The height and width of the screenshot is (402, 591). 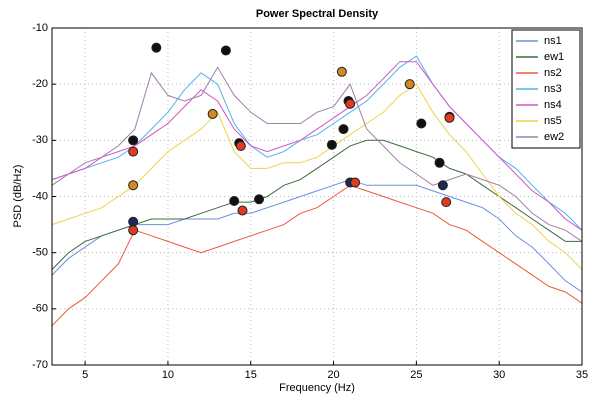 What do you see at coordinates (40, 253) in the screenshot?
I see `y-tick-label: -50` at bounding box center [40, 253].